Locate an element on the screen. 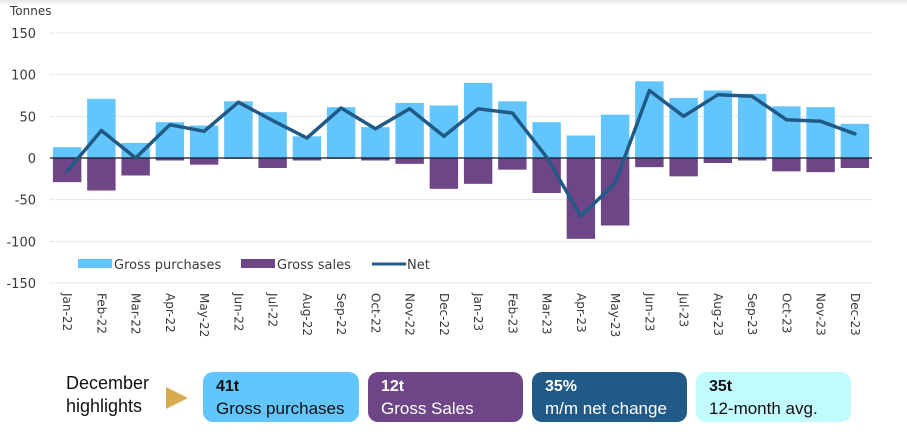 Image resolution: width=907 pixels, height=446 pixels. x-tick-label: Dec-22 is located at coordinates (444, 314).